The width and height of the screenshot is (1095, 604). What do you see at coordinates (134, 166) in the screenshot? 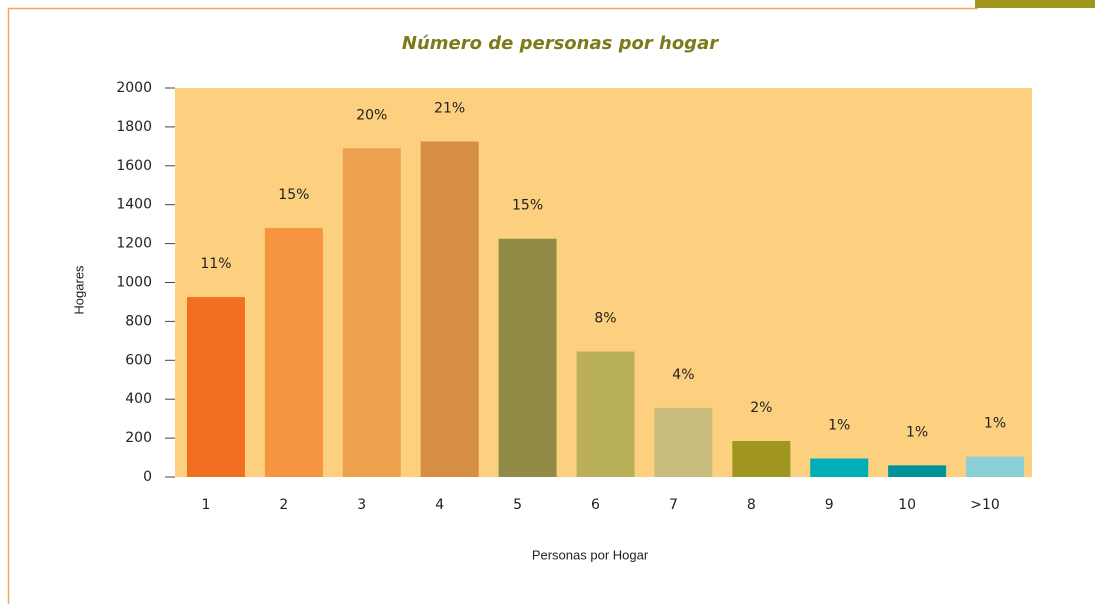
I see `y-tick-label: 1600` at bounding box center [134, 166].